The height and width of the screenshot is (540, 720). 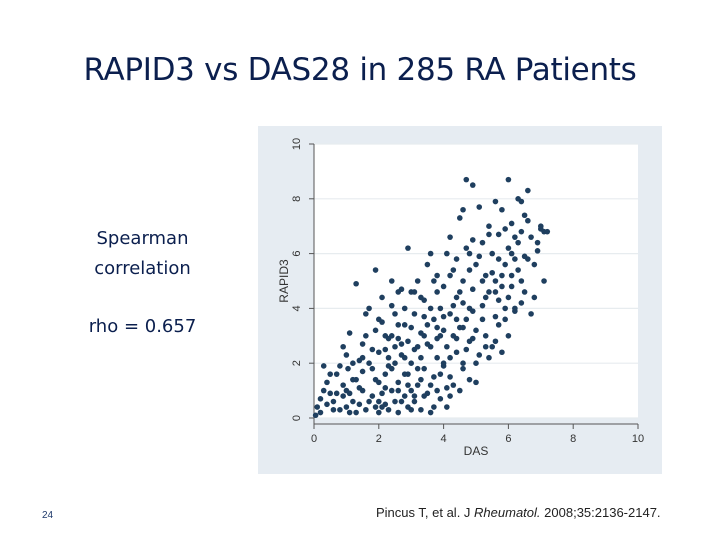 I want to click on correlation-label-line2: correlation, so click(x=142, y=268).